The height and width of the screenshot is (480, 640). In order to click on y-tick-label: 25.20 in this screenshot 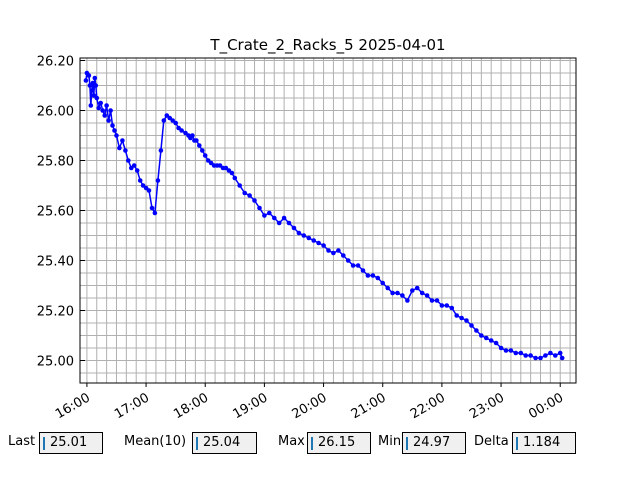, I will do `click(55, 312)`.